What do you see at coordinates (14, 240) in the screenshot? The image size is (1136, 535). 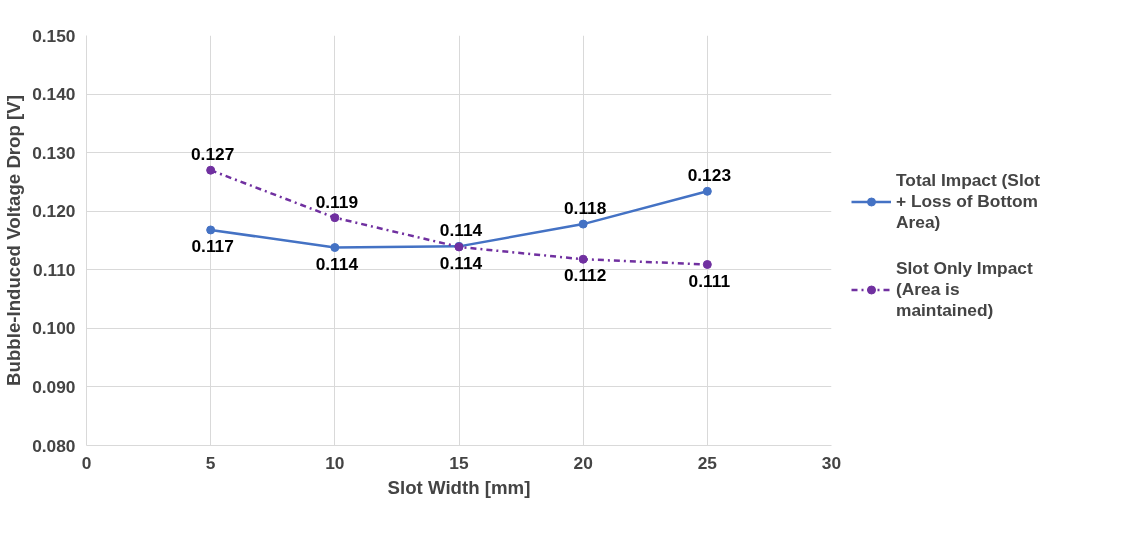 I see `y-axis-title: Bubble-Induced Voltage Drop [V]` at bounding box center [14, 240].